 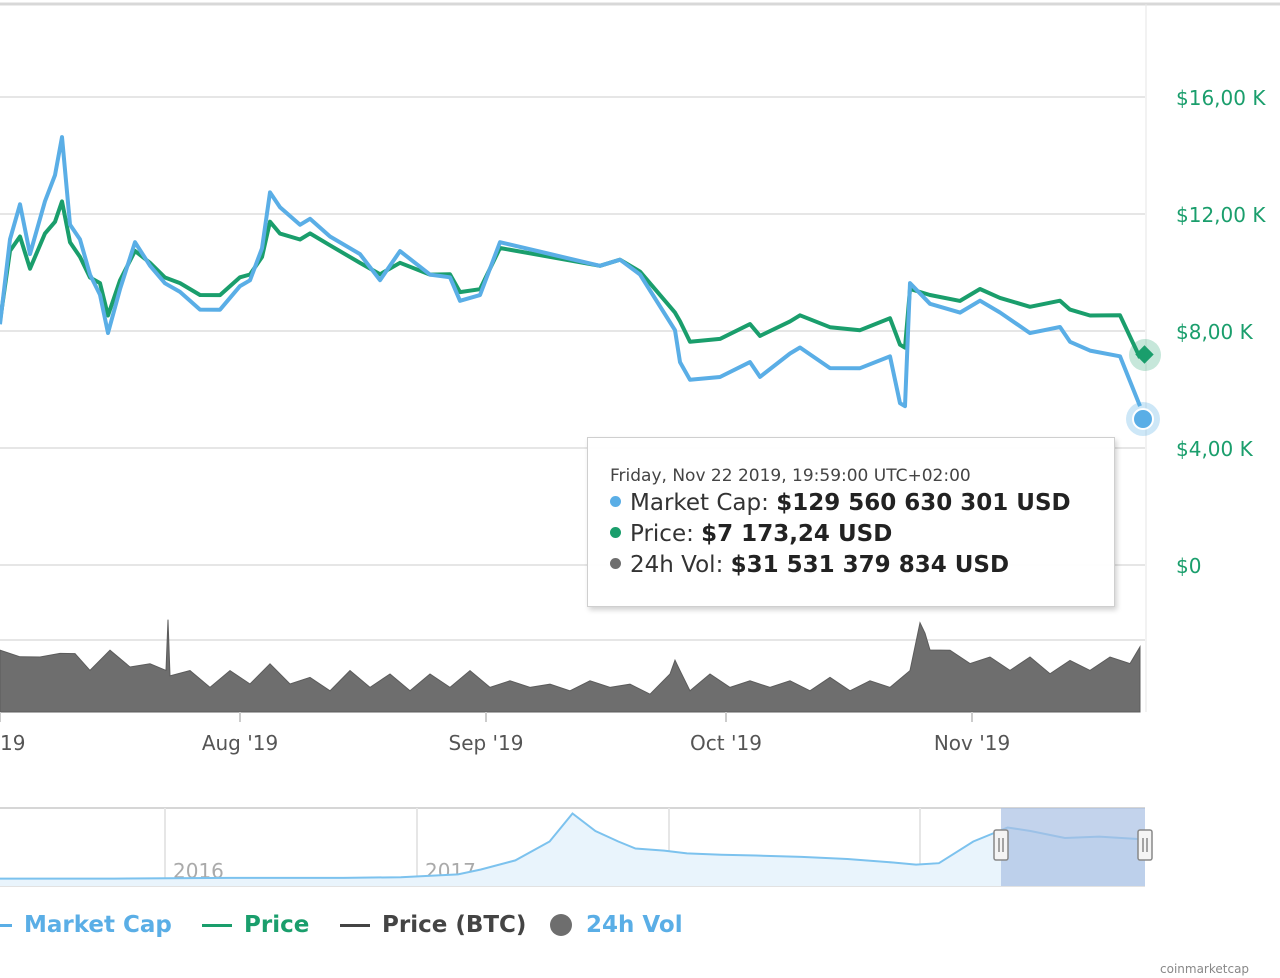 What do you see at coordinates (662, 534) in the screenshot?
I see `tooltip-label: Price:` at bounding box center [662, 534].